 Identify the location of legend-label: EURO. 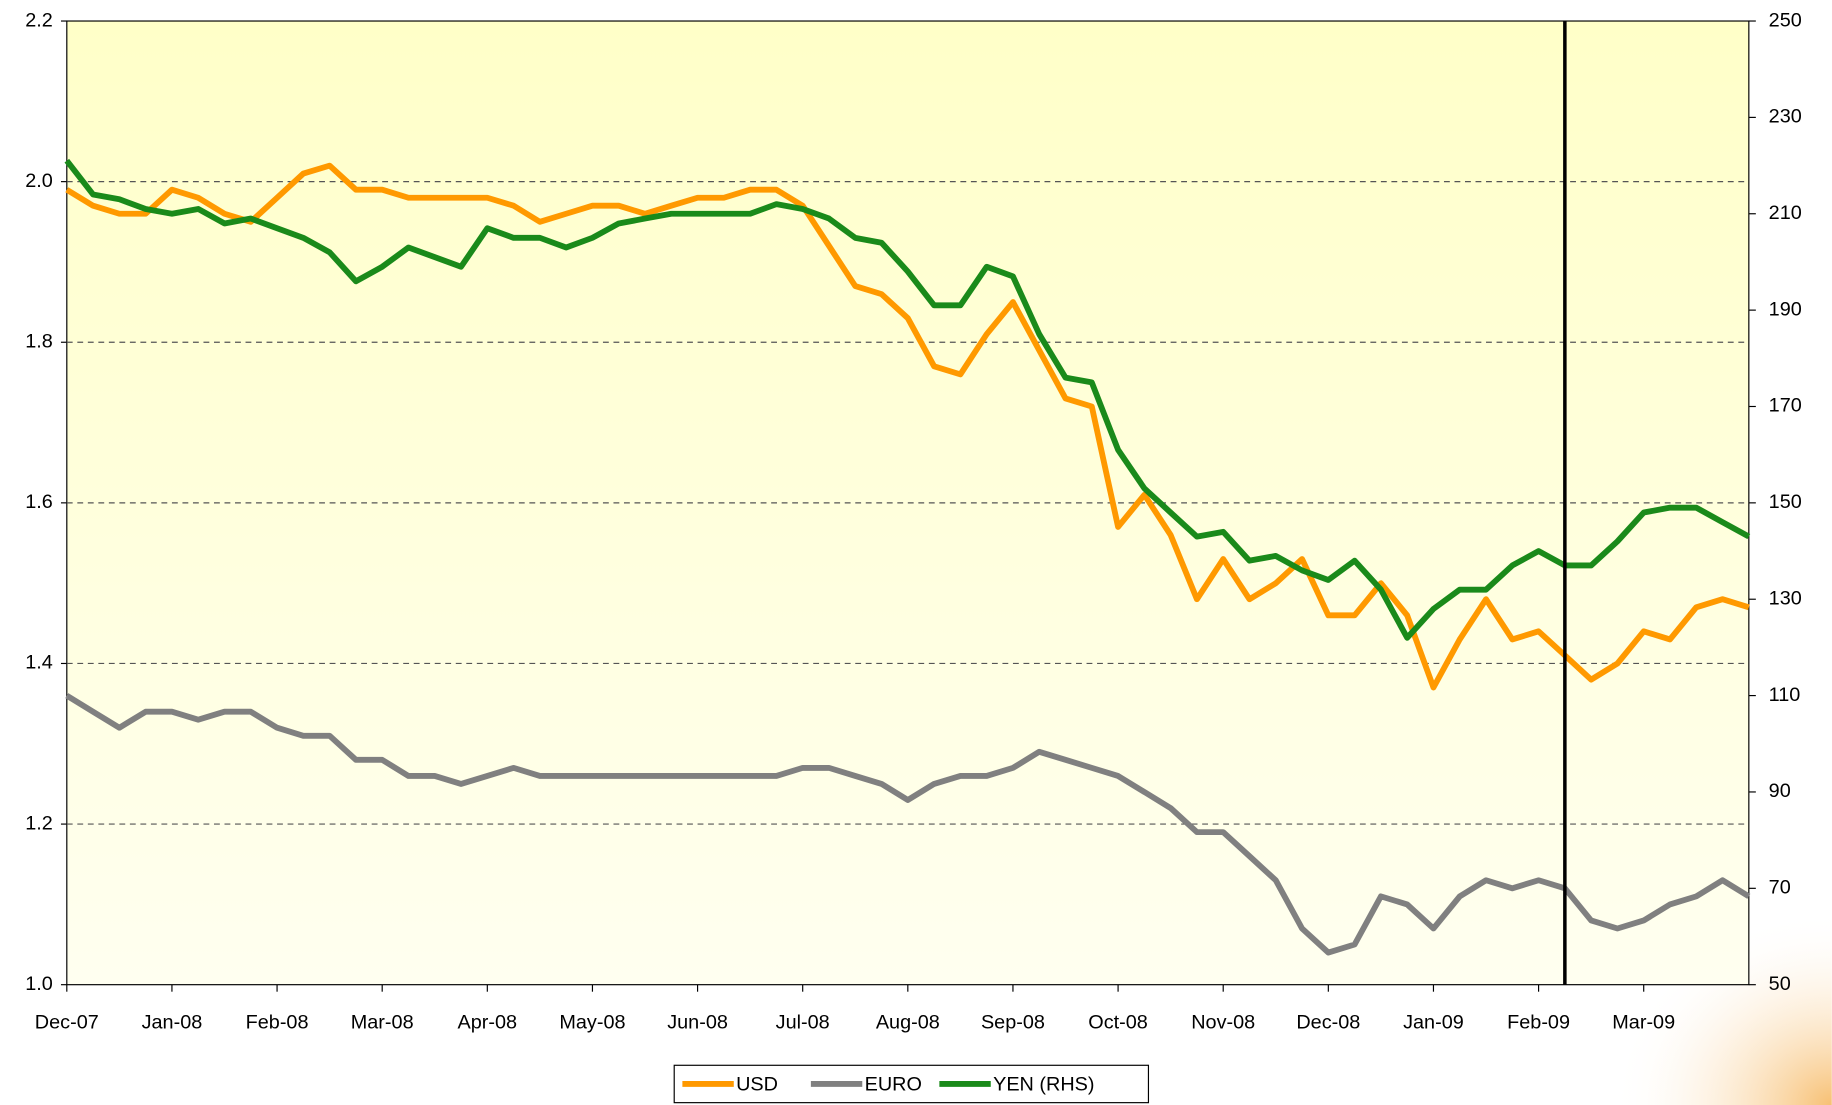
(893, 1084).